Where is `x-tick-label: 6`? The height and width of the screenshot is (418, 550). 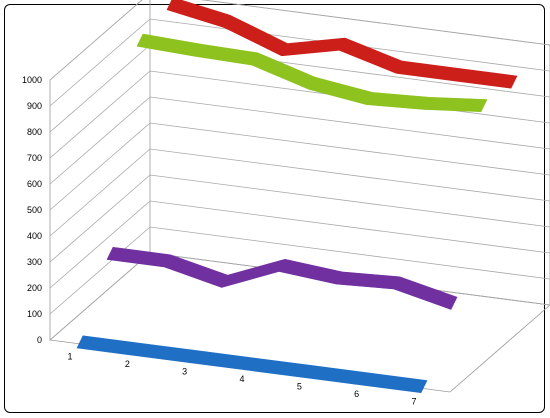 x-tick-label: 6 is located at coordinates (356, 394).